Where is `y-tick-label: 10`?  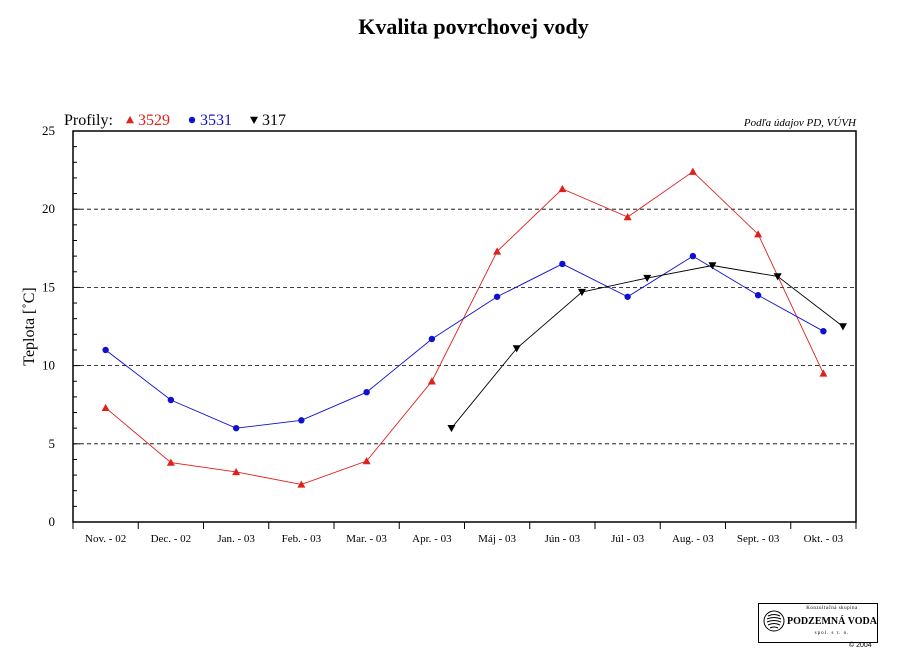
y-tick-label: 10 is located at coordinates (48, 365).